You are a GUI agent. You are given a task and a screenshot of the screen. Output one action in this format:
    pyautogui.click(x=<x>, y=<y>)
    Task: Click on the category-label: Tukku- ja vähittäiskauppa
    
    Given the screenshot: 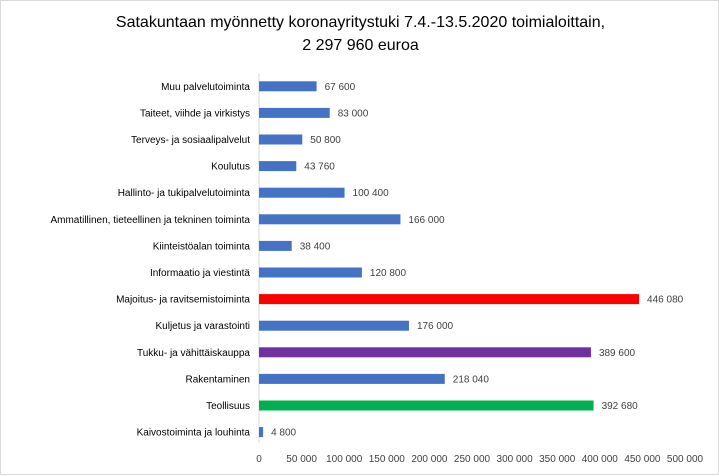 What is the action you would take?
    pyautogui.click(x=193, y=353)
    